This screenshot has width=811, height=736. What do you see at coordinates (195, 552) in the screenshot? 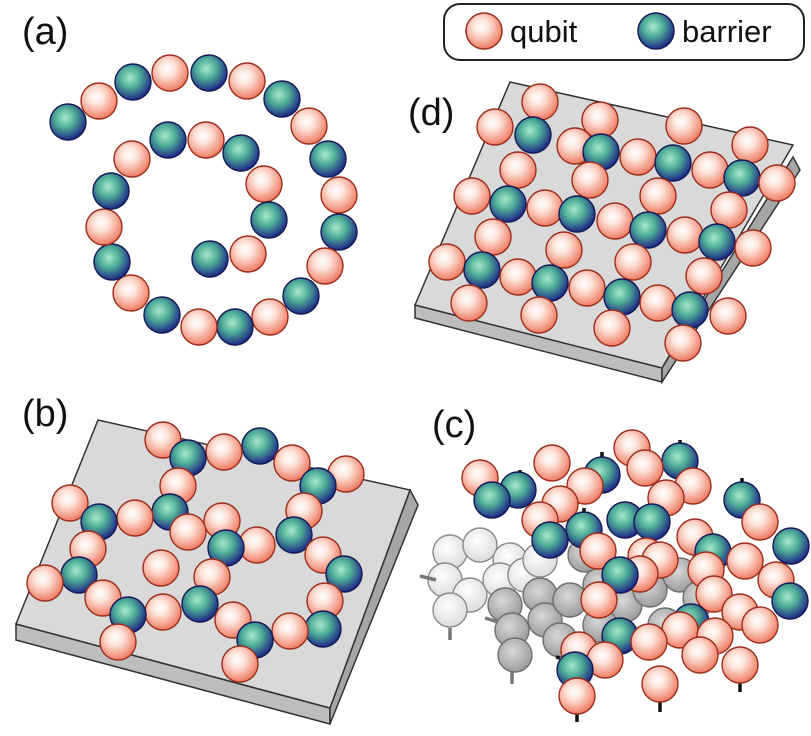
I see `panel-b-hexagonal-lattice` at bounding box center [195, 552].